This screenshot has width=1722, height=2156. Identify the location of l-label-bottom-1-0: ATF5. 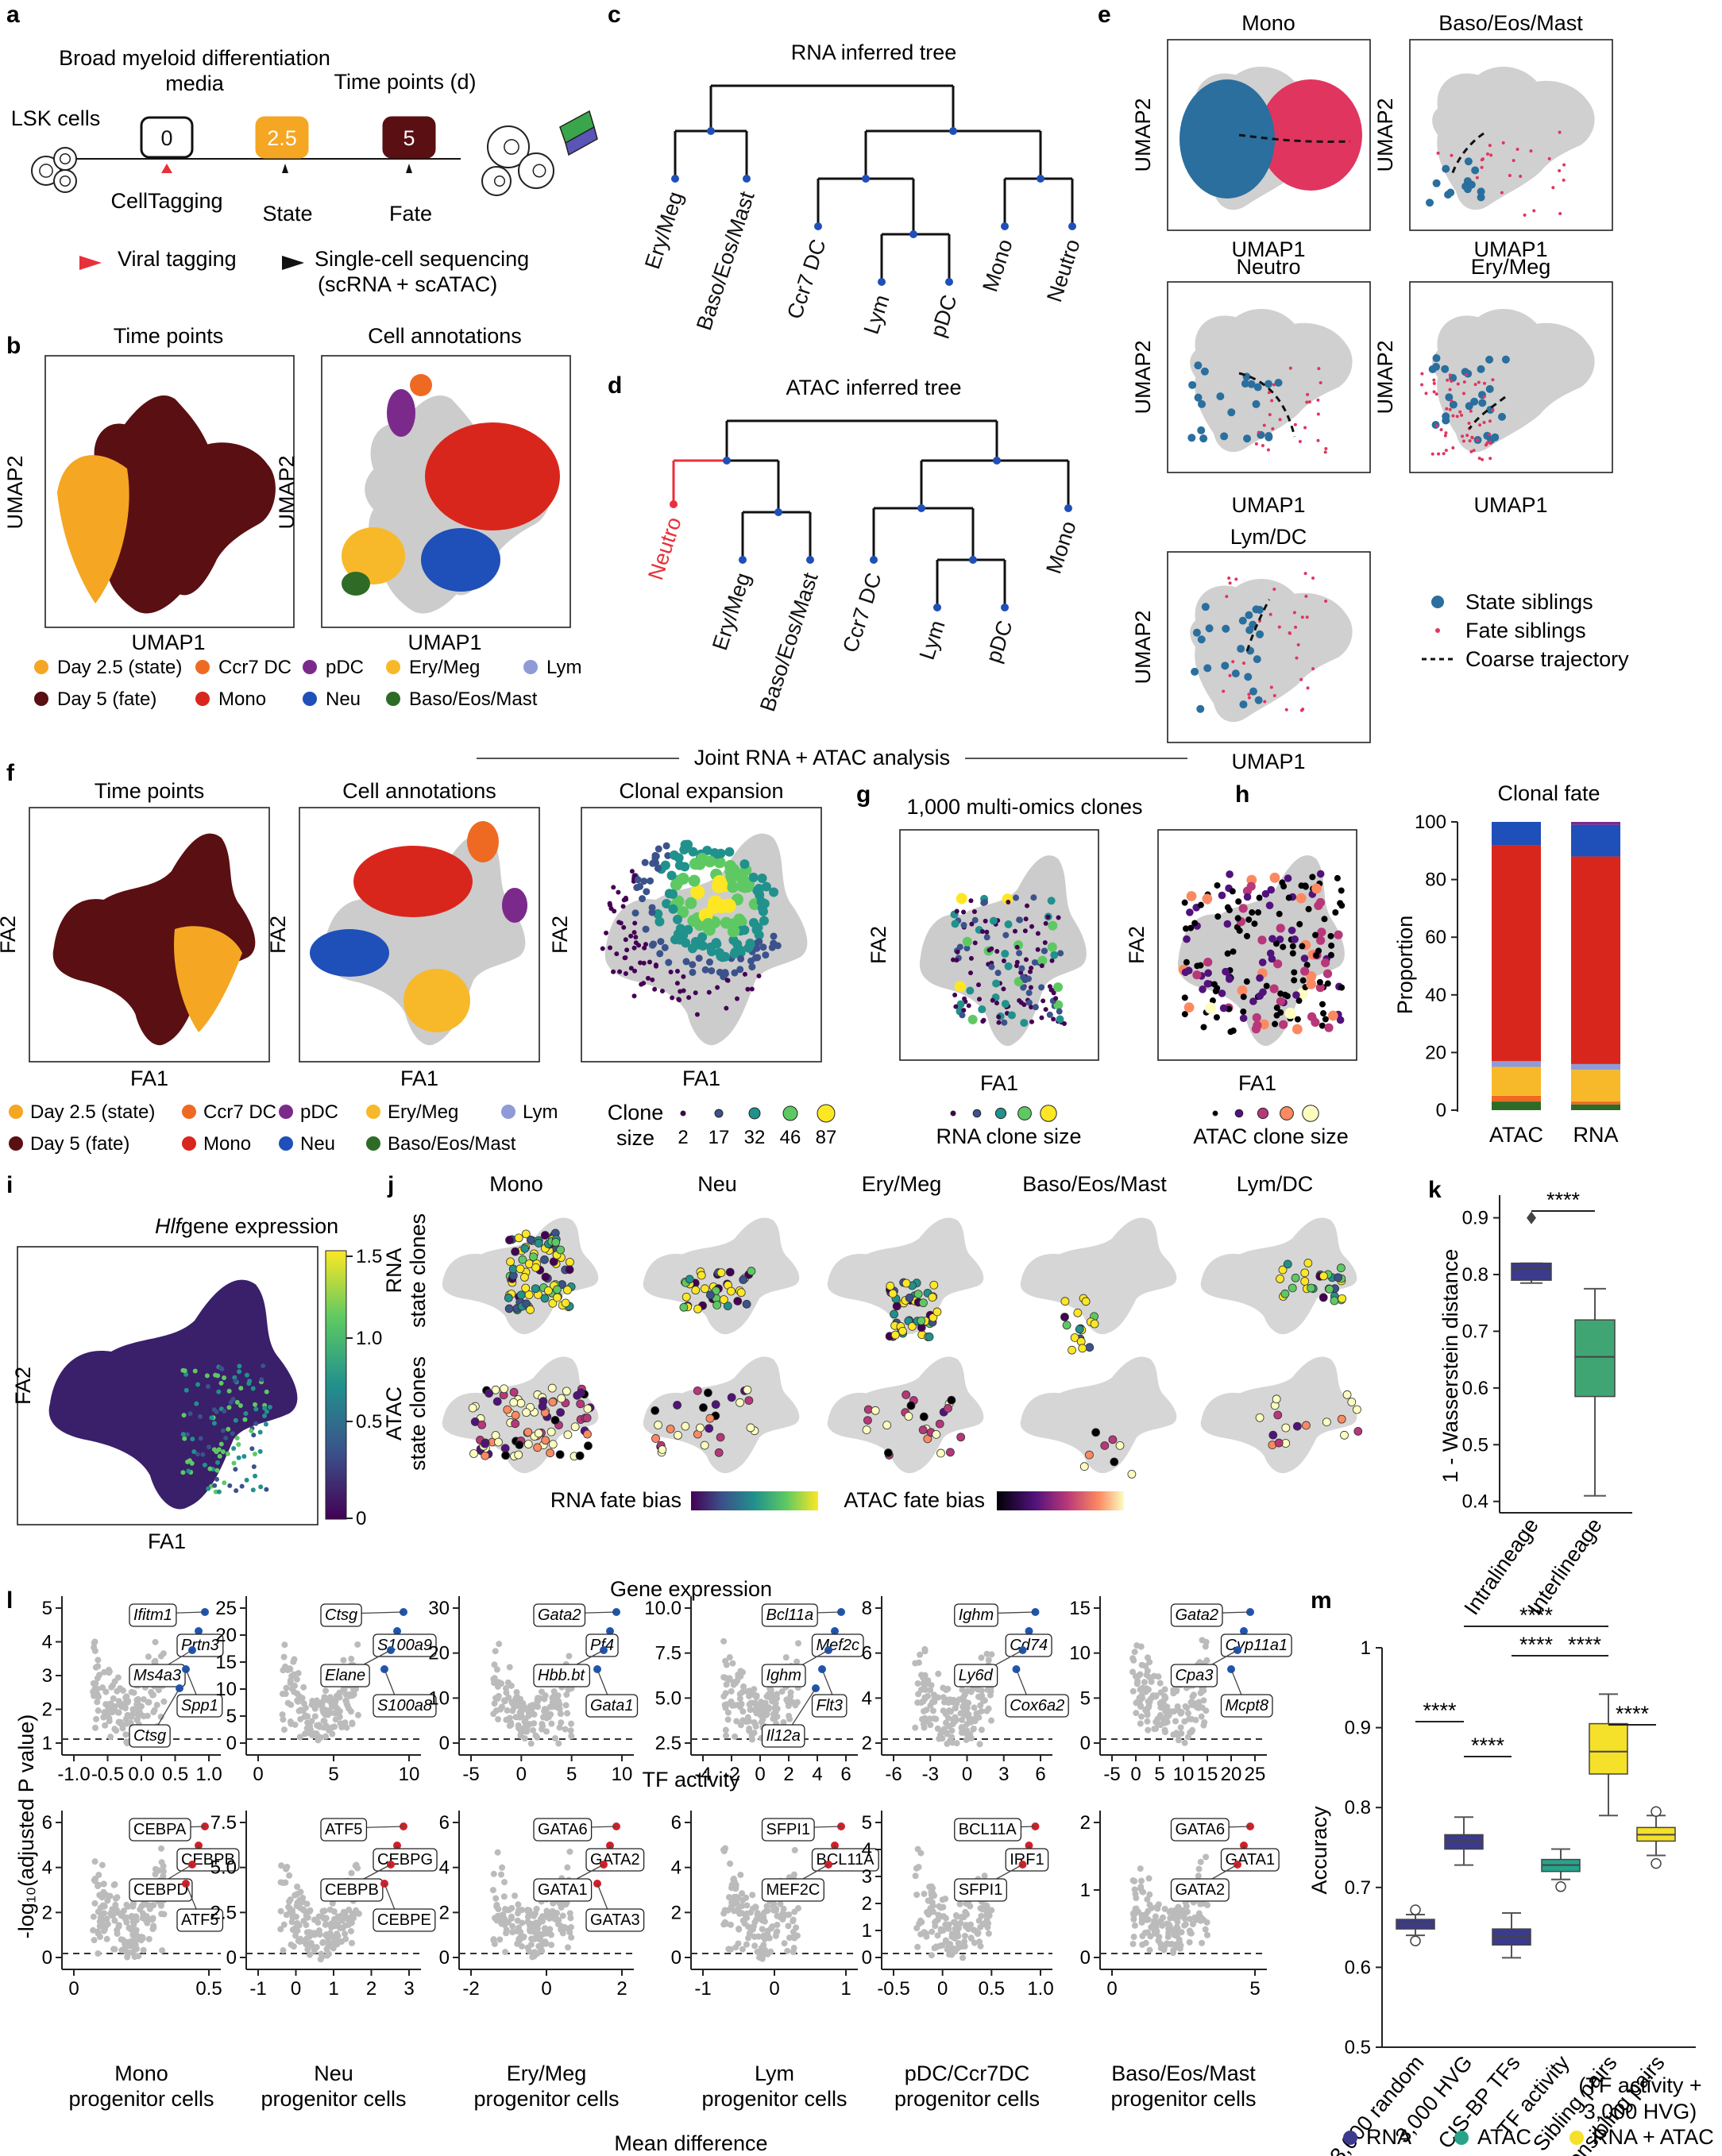
(343, 1829).